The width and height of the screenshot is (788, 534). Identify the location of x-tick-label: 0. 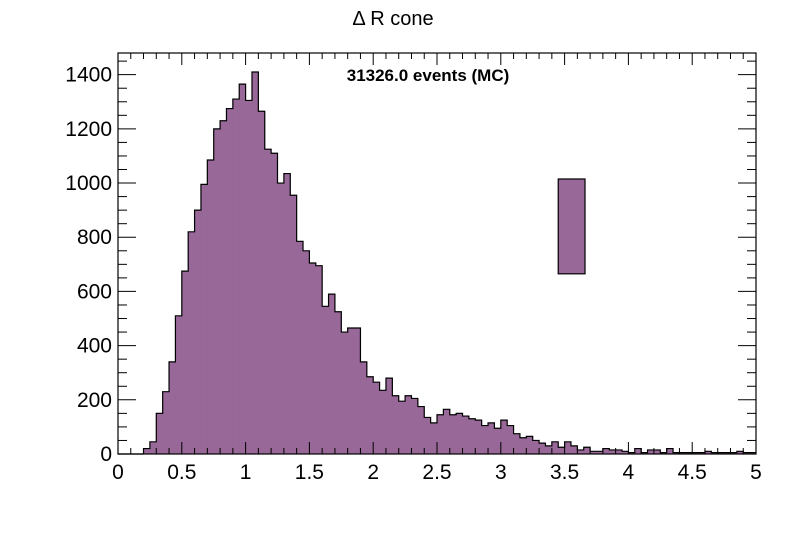
(118, 472).